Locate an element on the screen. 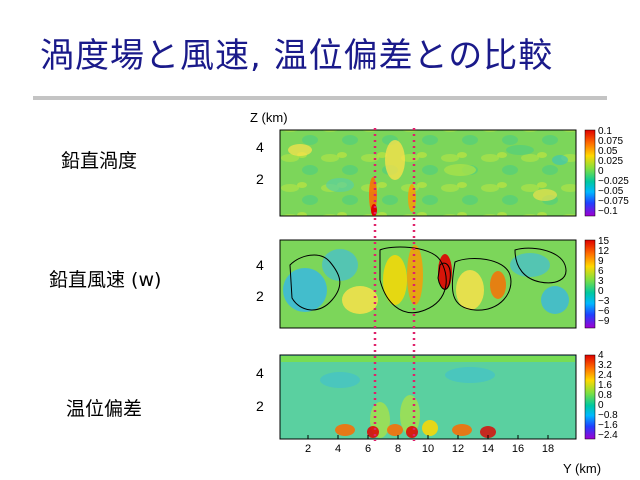 This screenshot has height=480, width=640. y-tick: 4 is located at coordinates (338, 449).